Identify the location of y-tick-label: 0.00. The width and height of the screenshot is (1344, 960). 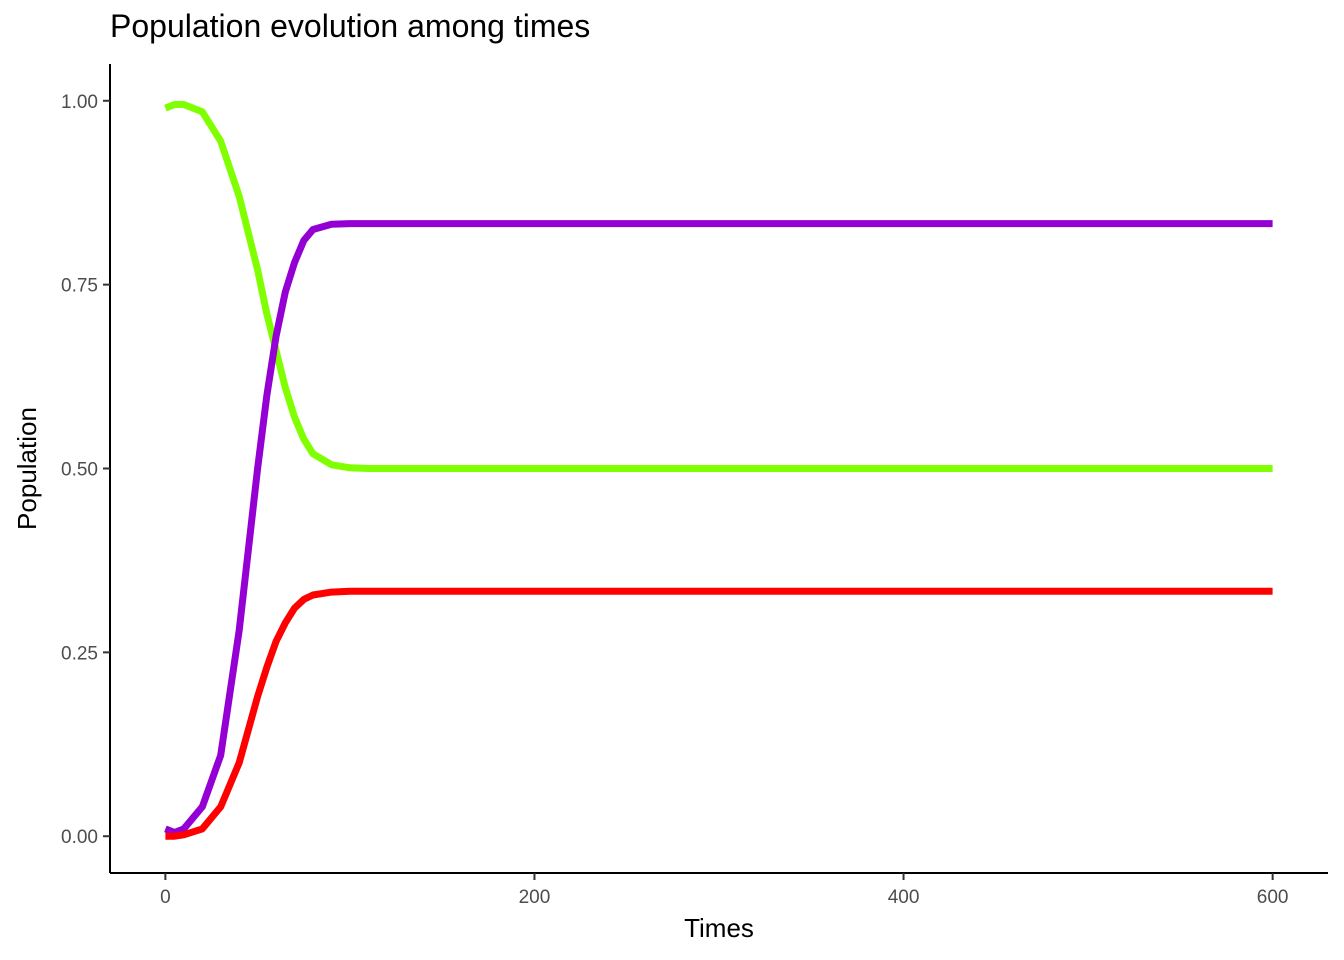
(79, 837).